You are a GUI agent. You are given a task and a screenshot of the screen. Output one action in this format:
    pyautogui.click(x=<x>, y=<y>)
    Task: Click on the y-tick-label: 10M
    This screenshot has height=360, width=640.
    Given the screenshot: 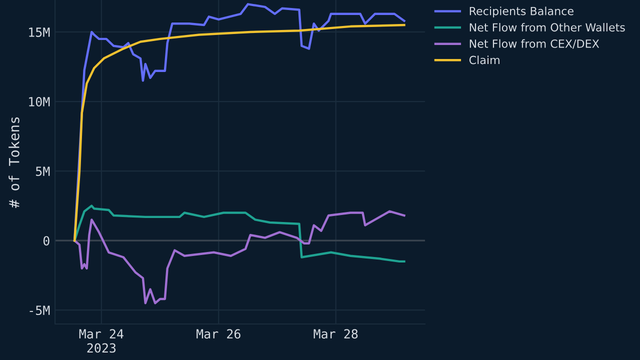 What is the action you would take?
    pyautogui.click(x=39, y=101)
    